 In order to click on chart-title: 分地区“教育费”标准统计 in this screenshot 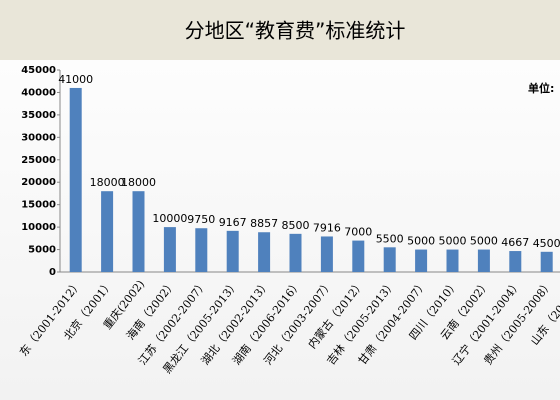, I will do `click(295, 31)`.